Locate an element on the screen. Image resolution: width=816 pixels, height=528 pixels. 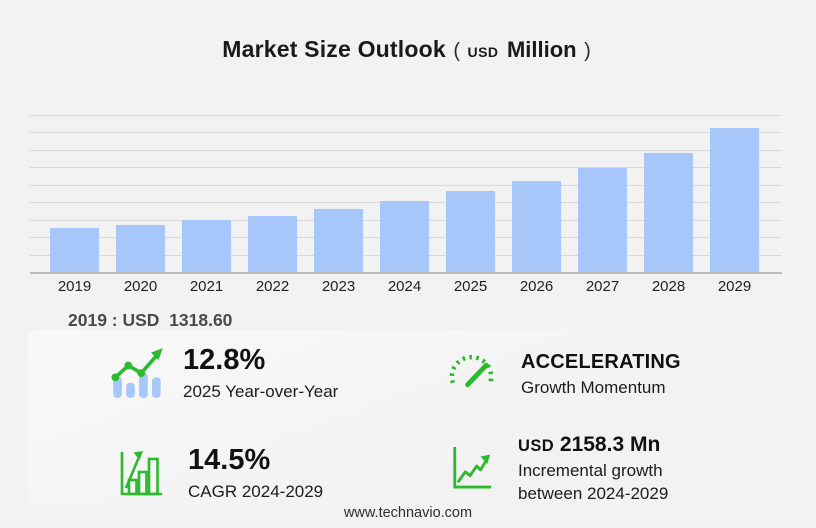
momentum-label: Growth Momentum is located at coordinates (593, 388).